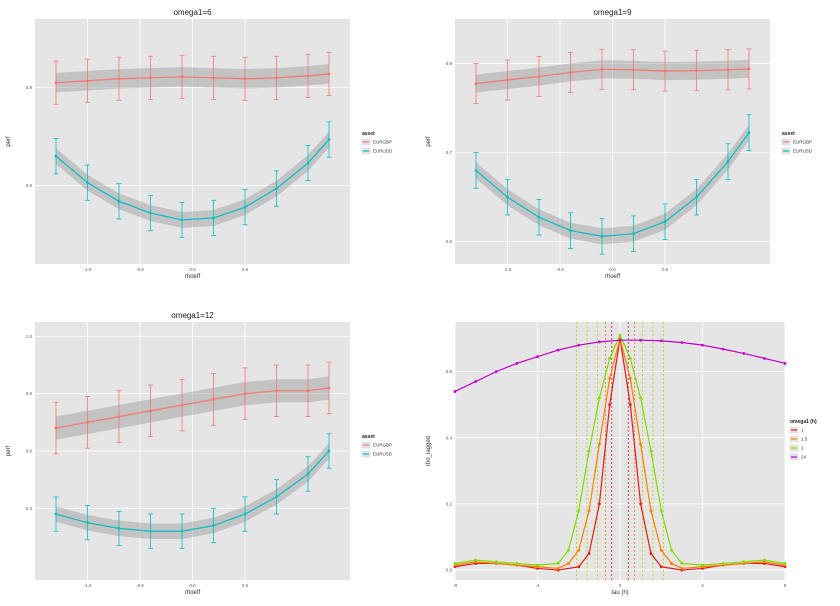 This screenshot has width=840, height=606. I want to click on x-tick-label: 0, so click(620, 585).